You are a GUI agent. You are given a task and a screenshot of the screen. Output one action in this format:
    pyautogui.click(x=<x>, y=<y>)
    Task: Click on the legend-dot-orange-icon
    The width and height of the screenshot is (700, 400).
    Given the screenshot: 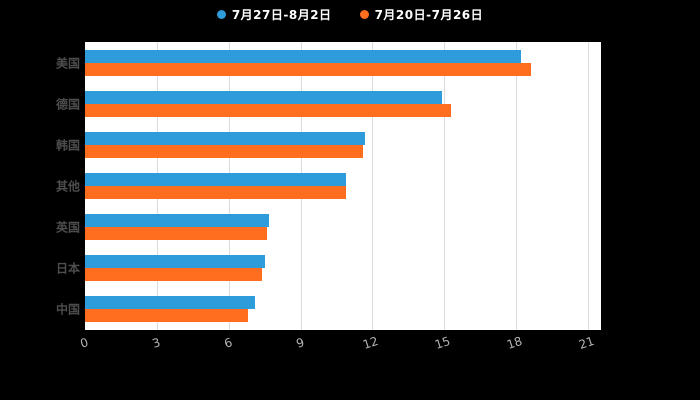 What is the action you would take?
    pyautogui.click(x=364, y=14)
    